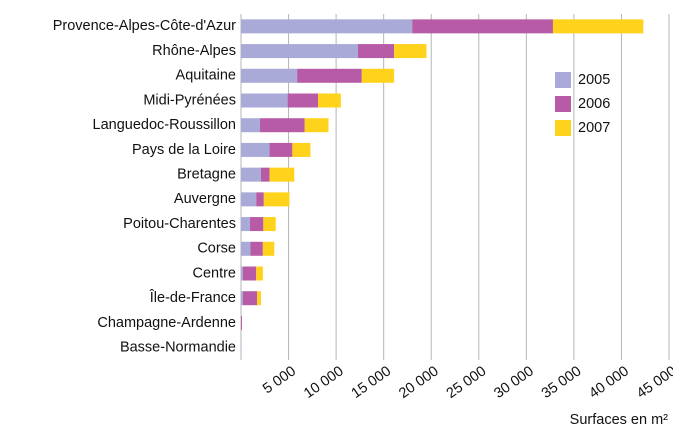 This screenshot has height=434, width=673. Describe the element at coordinates (514, 382) in the screenshot. I see `x-tick-label: 30 000` at that location.